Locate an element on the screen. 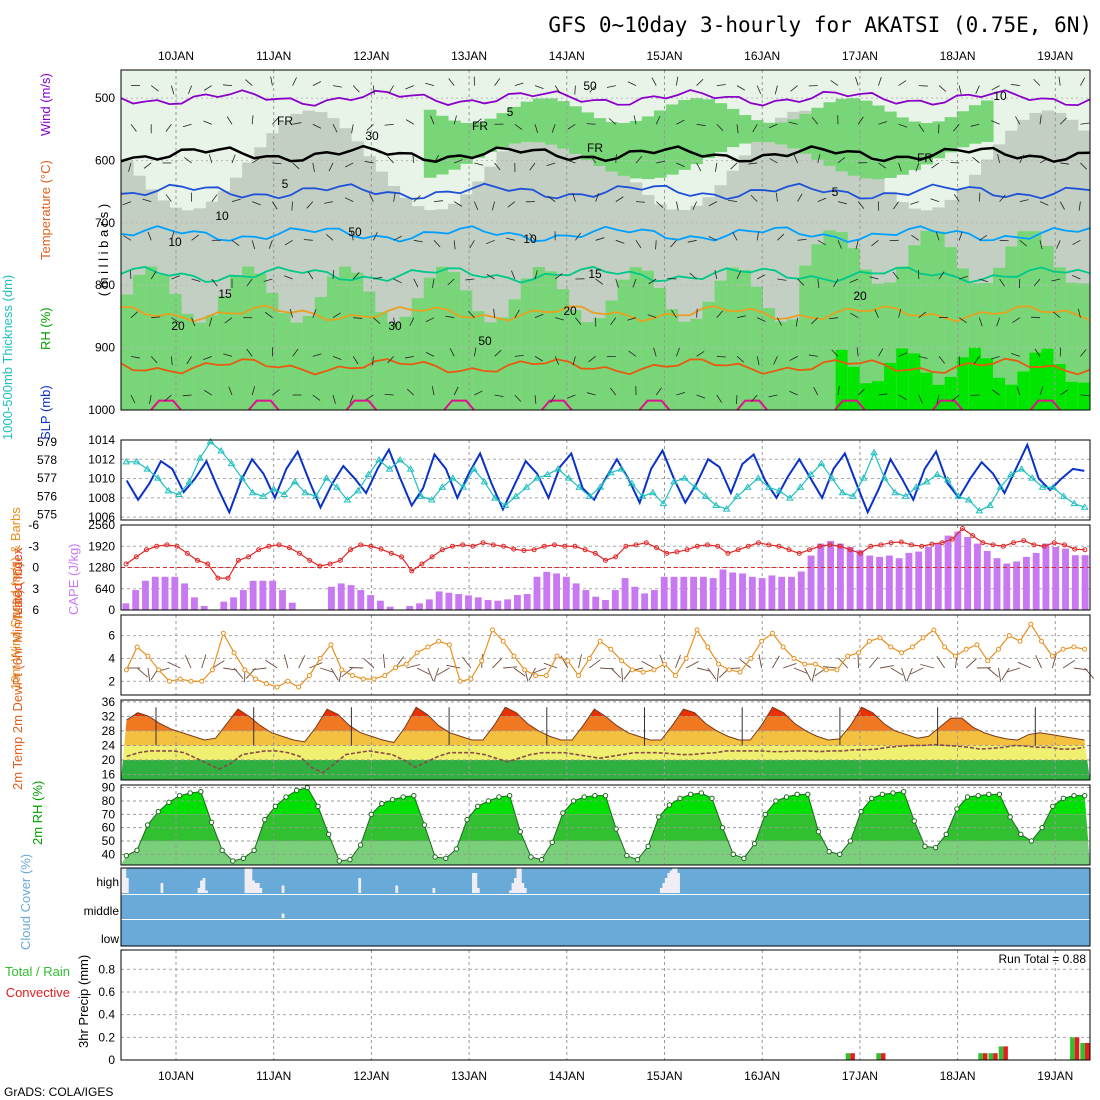  thickness-tick-label: 575 is located at coordinates (47, 515).